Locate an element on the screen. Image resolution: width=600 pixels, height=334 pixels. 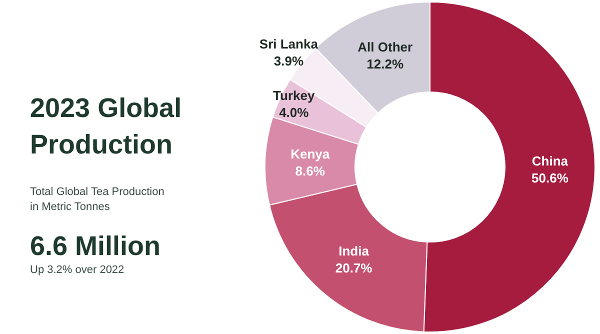
text: Up 3.2% over 2022 is located at coordinates (77, 270).